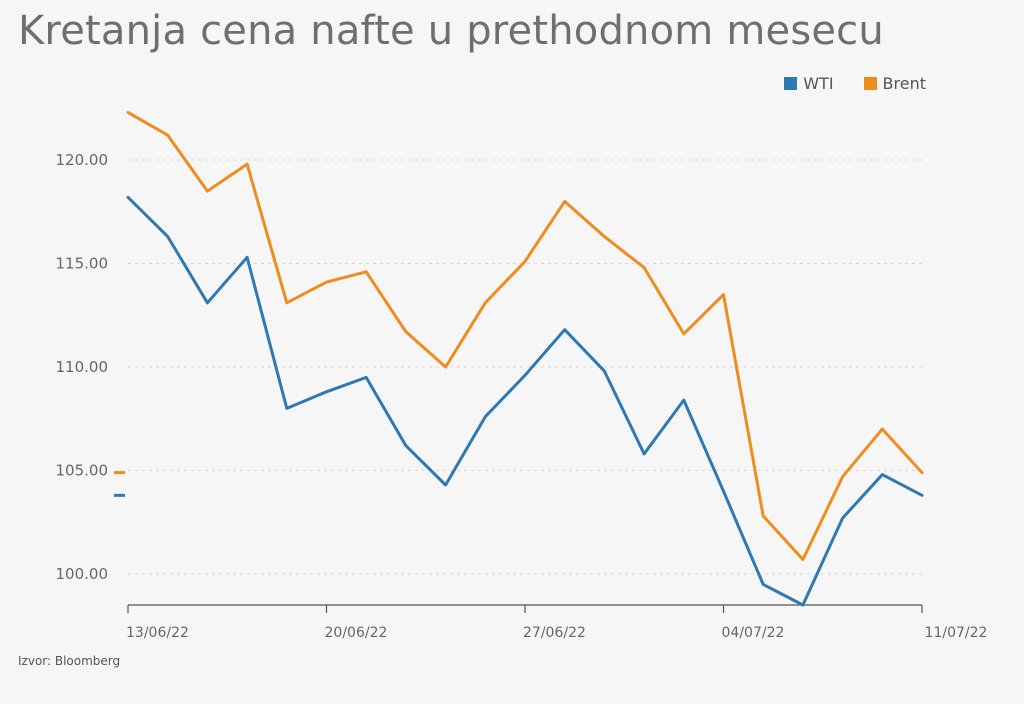 This screenshot has height=704, width=1024. I want to click on y-tick-label: 105.00, so click(82, 471).